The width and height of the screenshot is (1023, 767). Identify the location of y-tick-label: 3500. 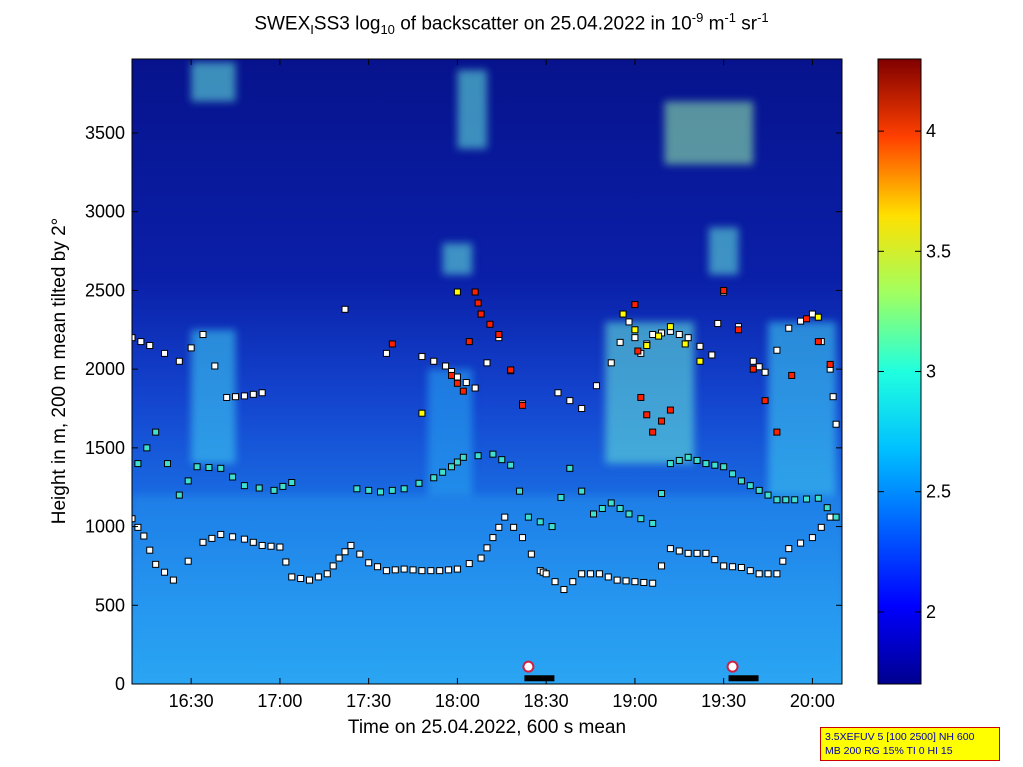
(105, 133).